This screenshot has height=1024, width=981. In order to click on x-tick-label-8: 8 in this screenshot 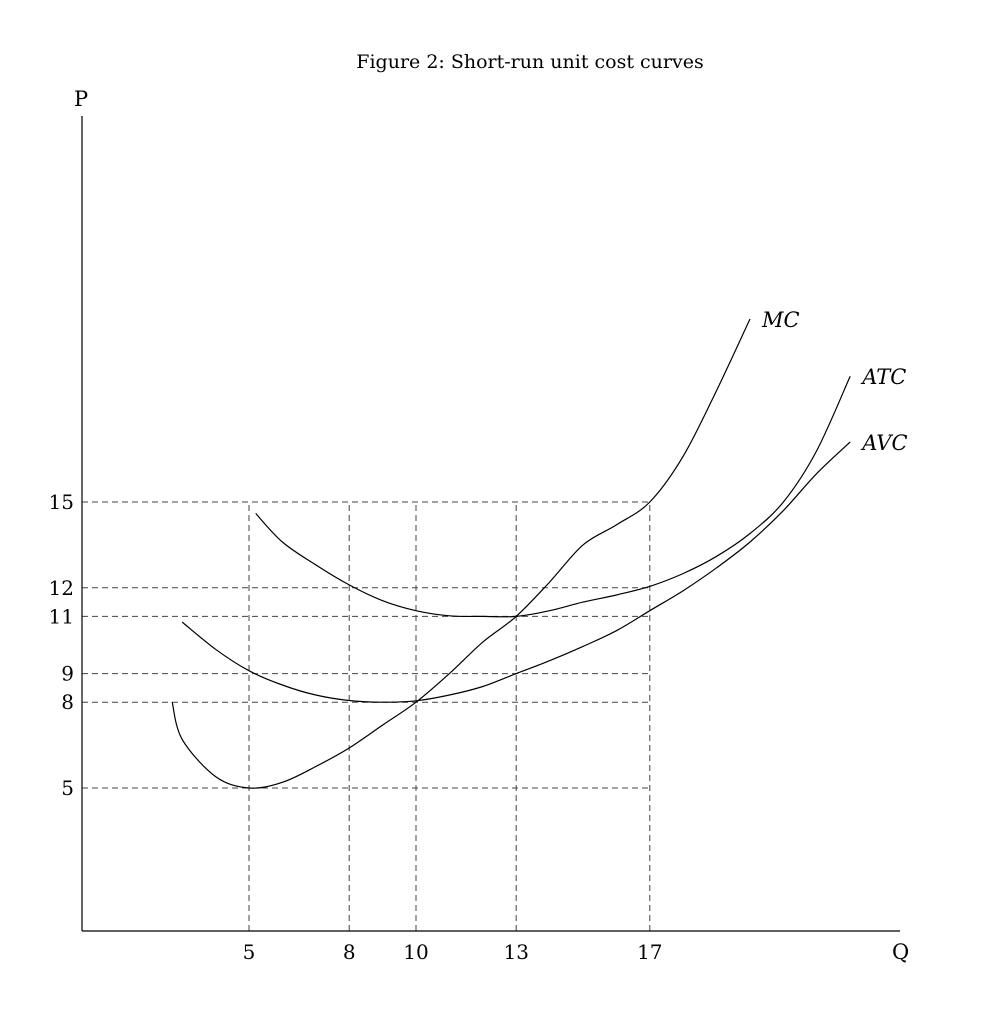, I will do `click(349, 952)`.